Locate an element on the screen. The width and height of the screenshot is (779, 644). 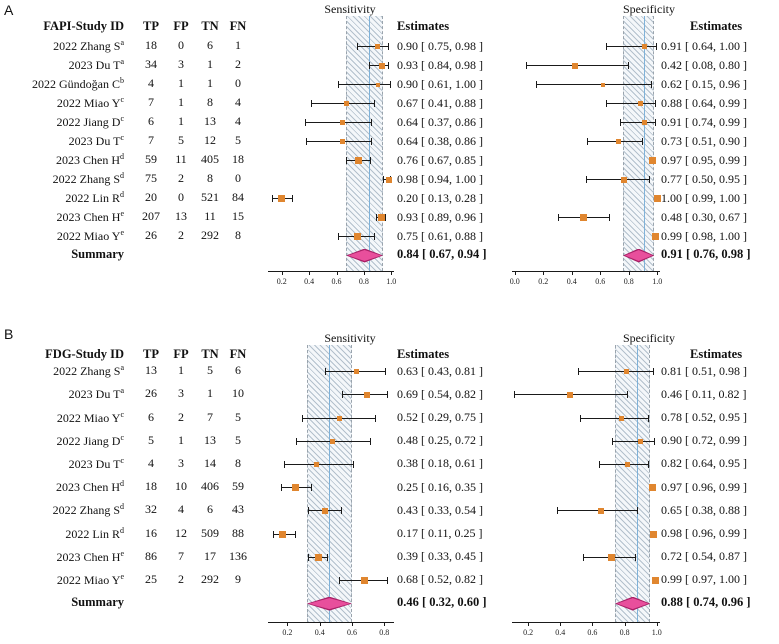
study-id: 2022 Zhang Sd is located at coordinates (62, 179).